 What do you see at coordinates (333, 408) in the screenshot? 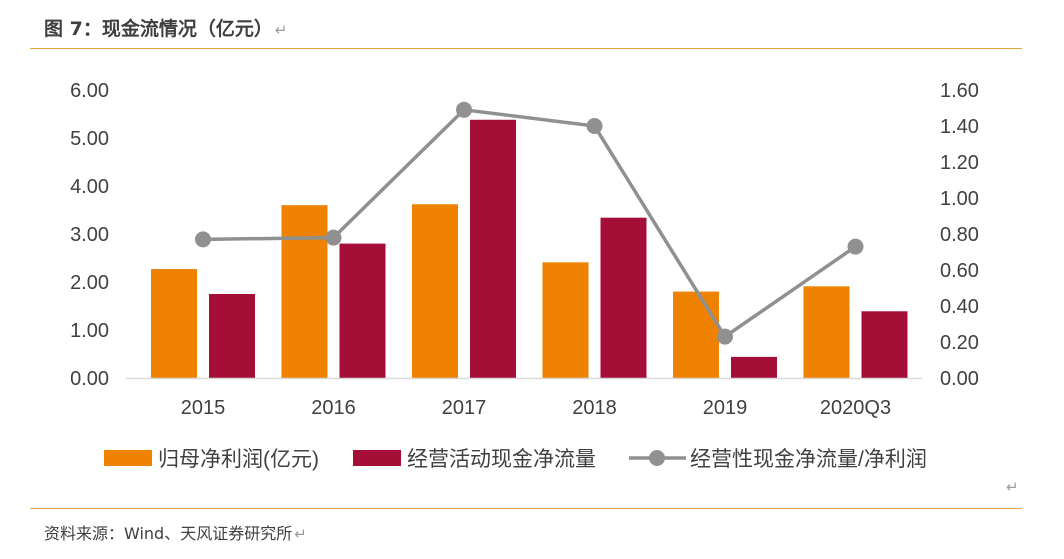
I see `category-tick-label: 2016` at bounding box center [333, 408].